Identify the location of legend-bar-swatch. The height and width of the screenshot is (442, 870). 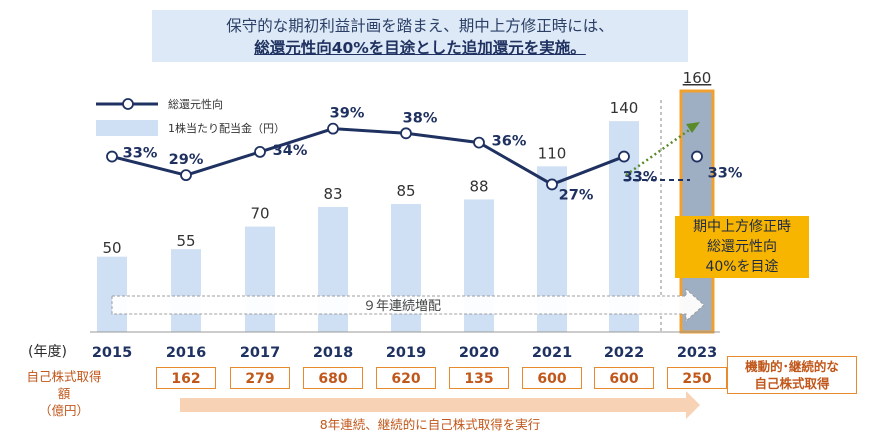
(127, 128).